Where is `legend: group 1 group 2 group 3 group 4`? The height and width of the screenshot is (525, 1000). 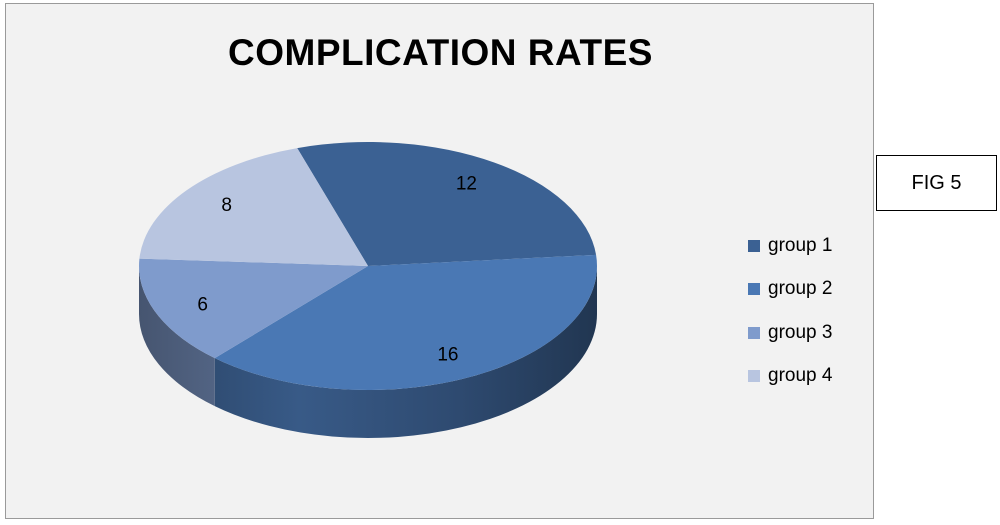 legend: group 1 group 2 group 3 group 4 is located at coordinates (790, 311).